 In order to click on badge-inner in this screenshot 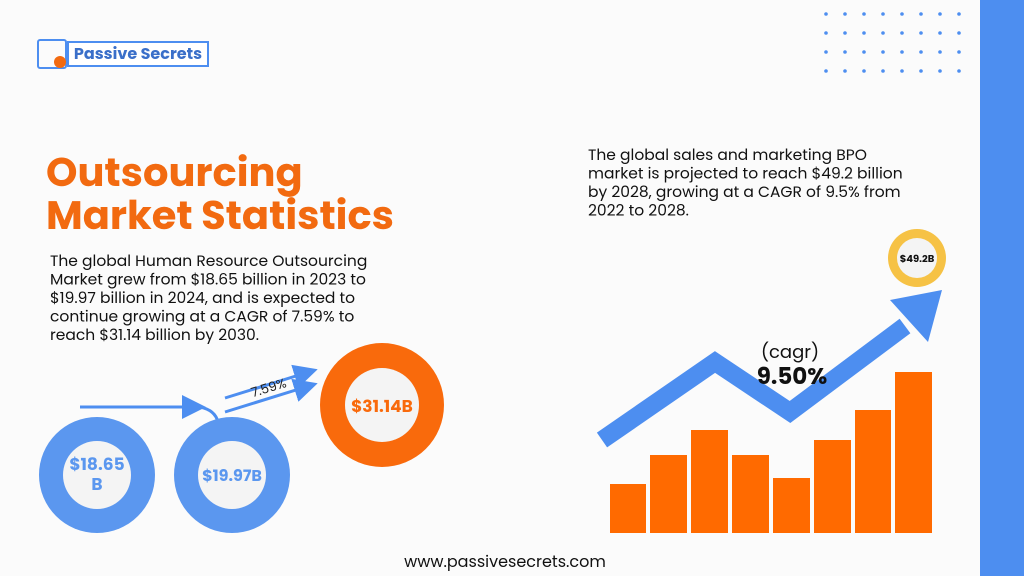, I will do `click(917, 258)`.